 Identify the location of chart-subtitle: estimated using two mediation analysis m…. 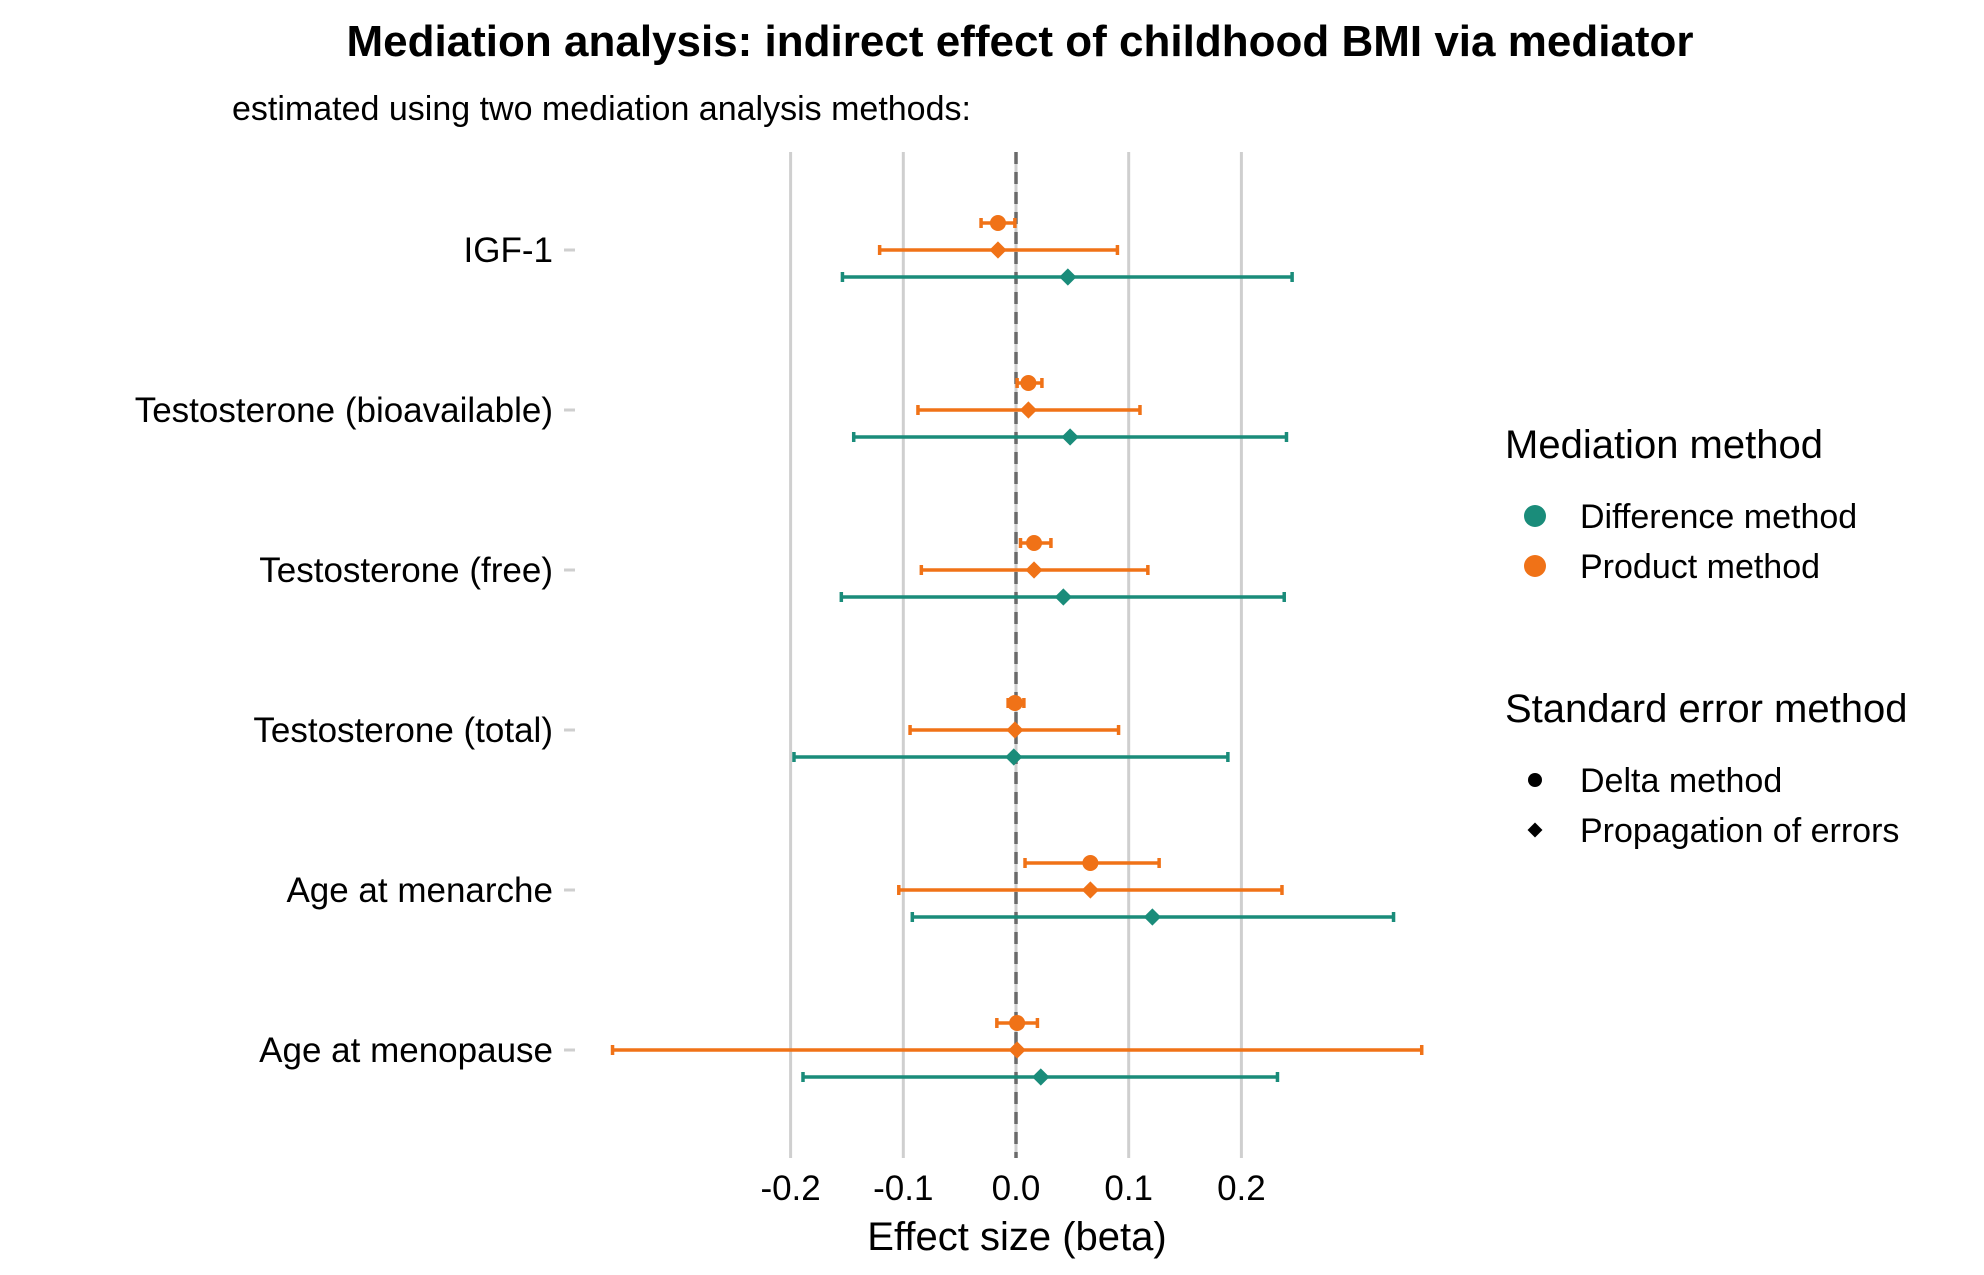
(601, 109).